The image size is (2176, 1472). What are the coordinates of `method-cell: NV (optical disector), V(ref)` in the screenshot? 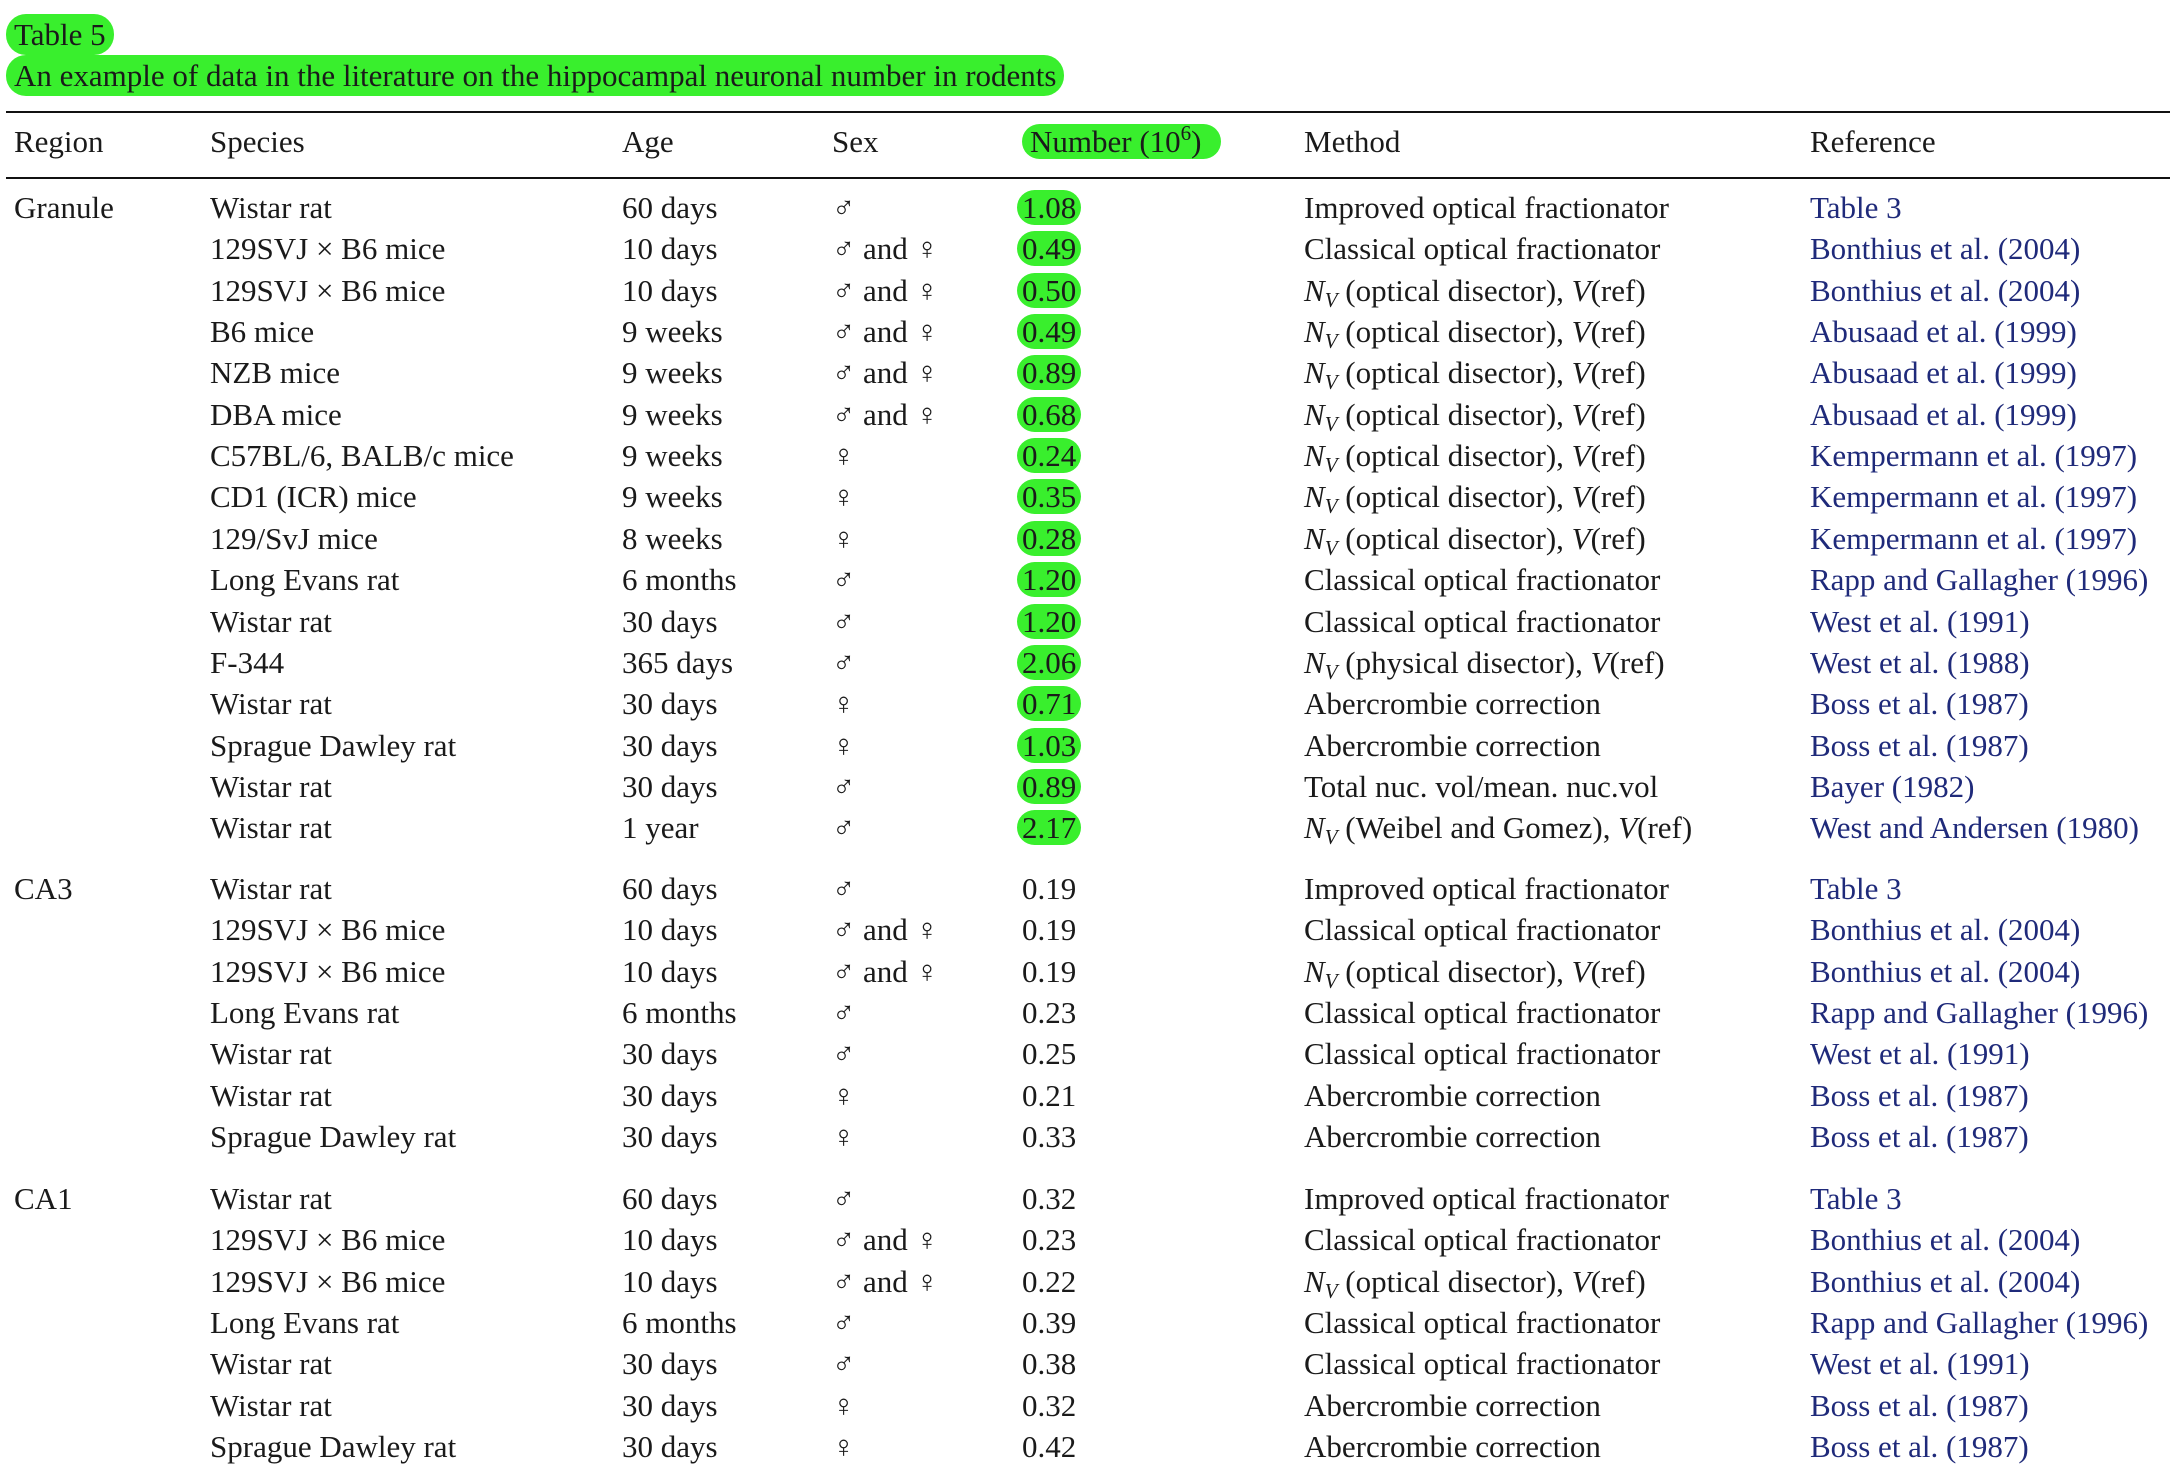 It's located at (1475, 416).